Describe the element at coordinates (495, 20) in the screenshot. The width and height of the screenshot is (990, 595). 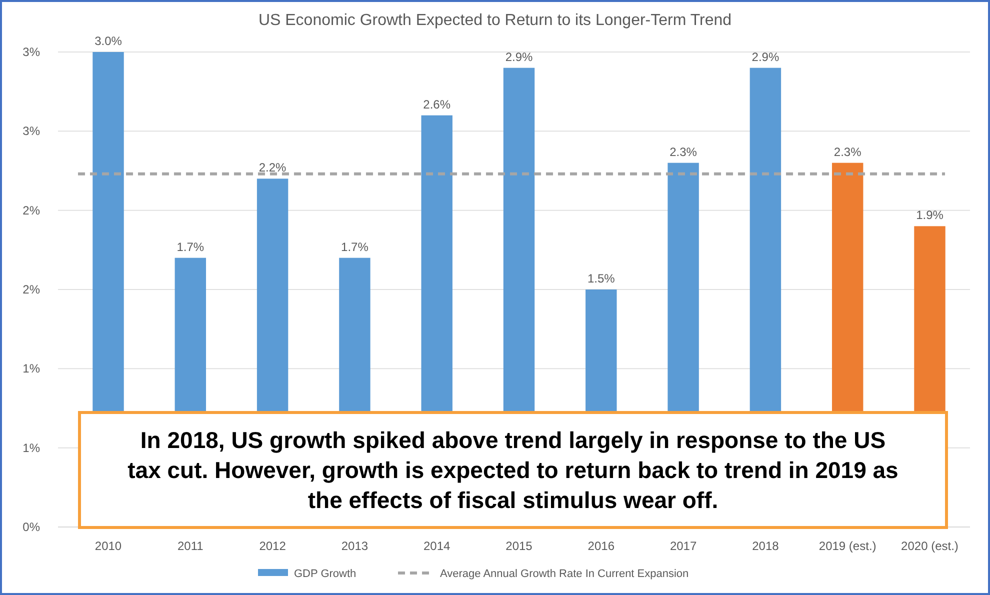
I see `chart-title: US Economic Growth Expected to Return to its Longer-Term Trend` at that location.